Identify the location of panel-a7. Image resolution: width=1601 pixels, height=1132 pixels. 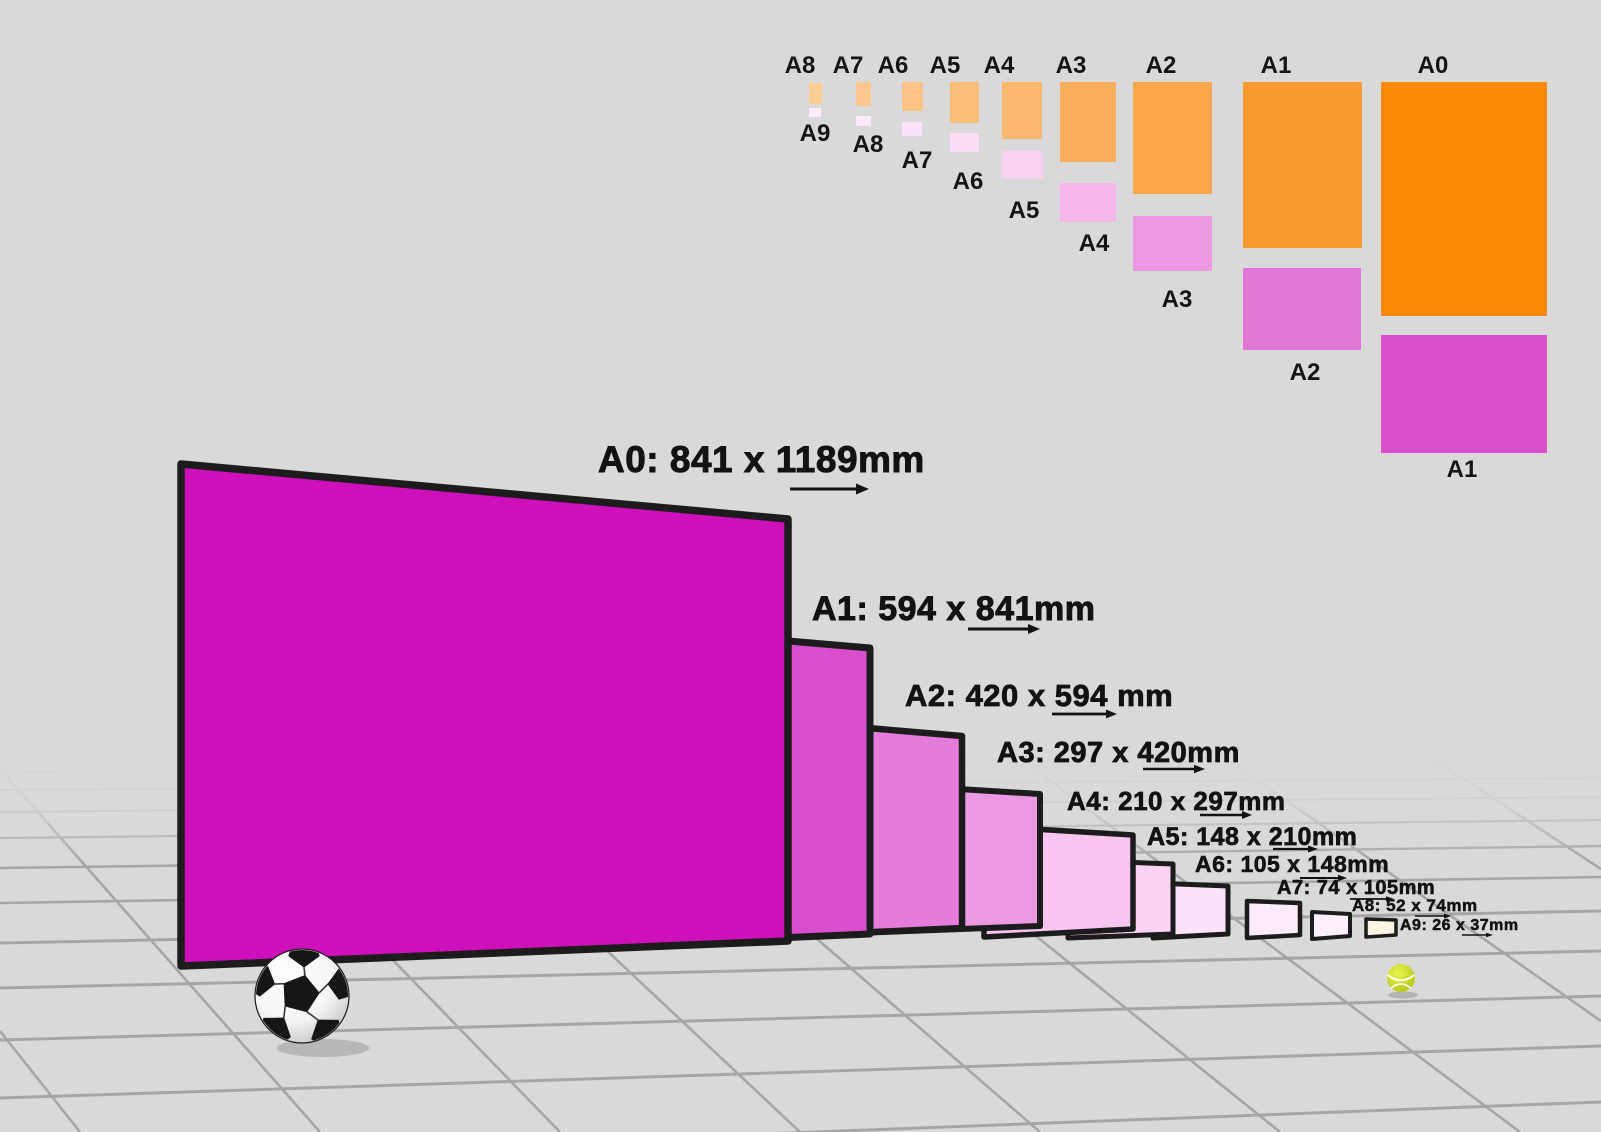
(1273, 919).